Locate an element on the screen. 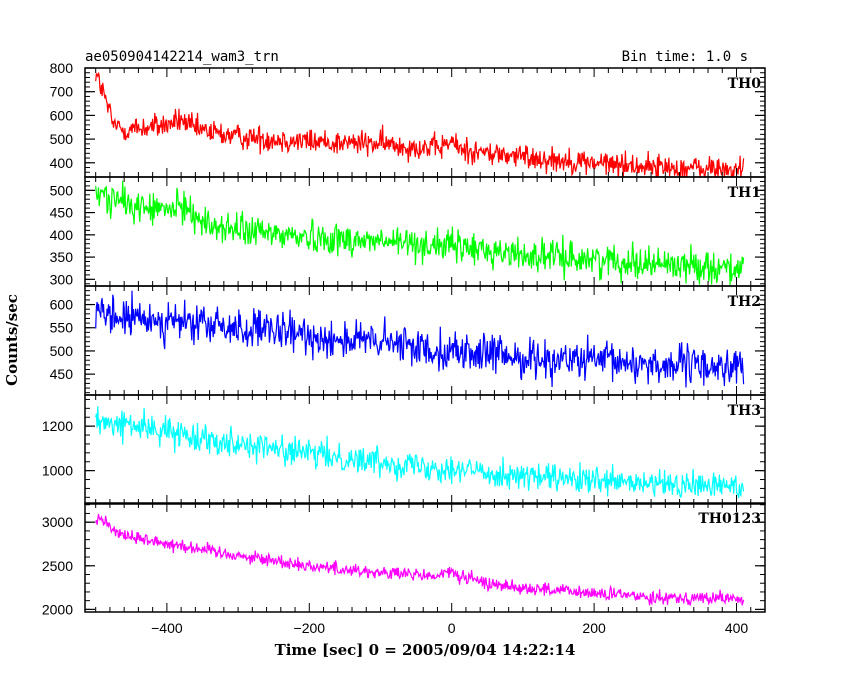 The height and width of the screenshot is (680, 850). series-line-th1 is located at coordinates (420, 233).